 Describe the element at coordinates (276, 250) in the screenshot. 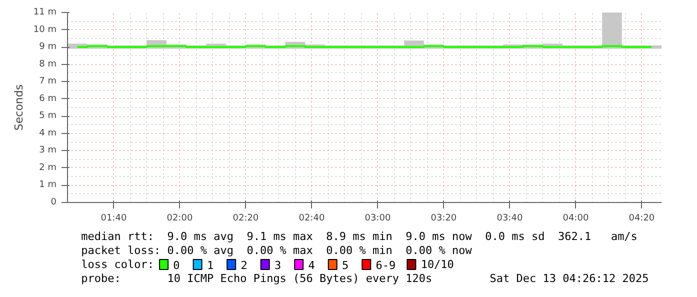

I see `text: packet loss: 0.00 % avg 0.00 % max 0.00 % min 0.00 % now` at that location.